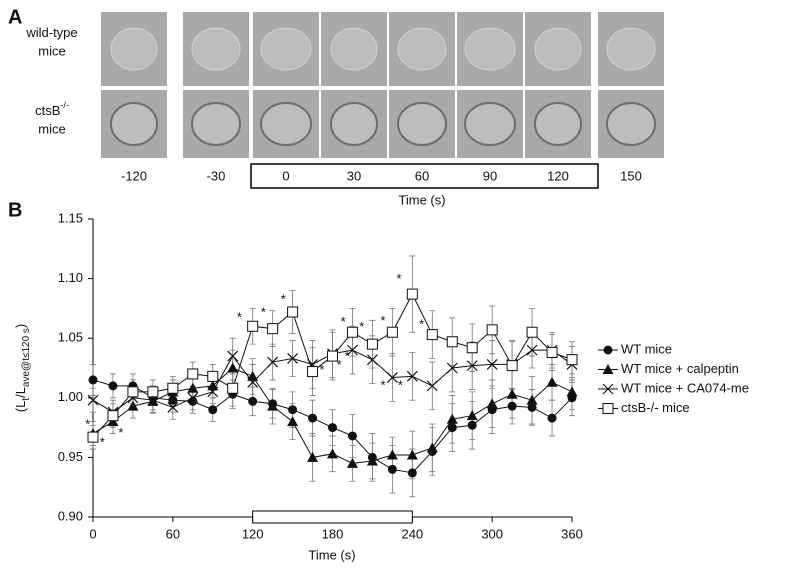  Describe the element at coordinates (51, 32) in the screenshot. I see `row-name: wild-type` at that location.